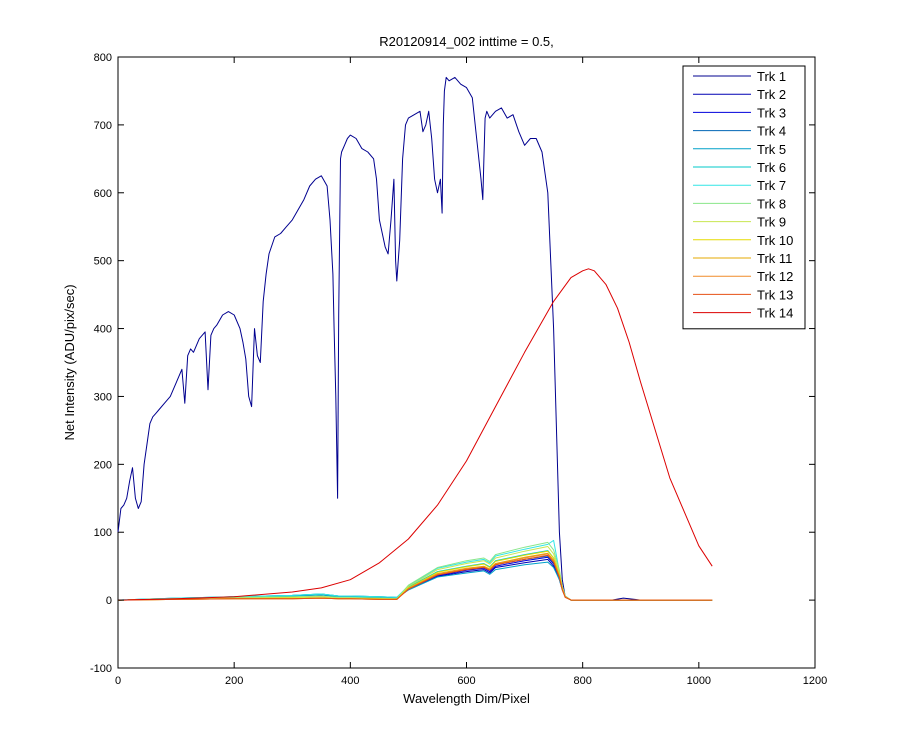 This screenshot has width=900, height=750. I want to click on legend-label: Trk 14, so click(775, 313).